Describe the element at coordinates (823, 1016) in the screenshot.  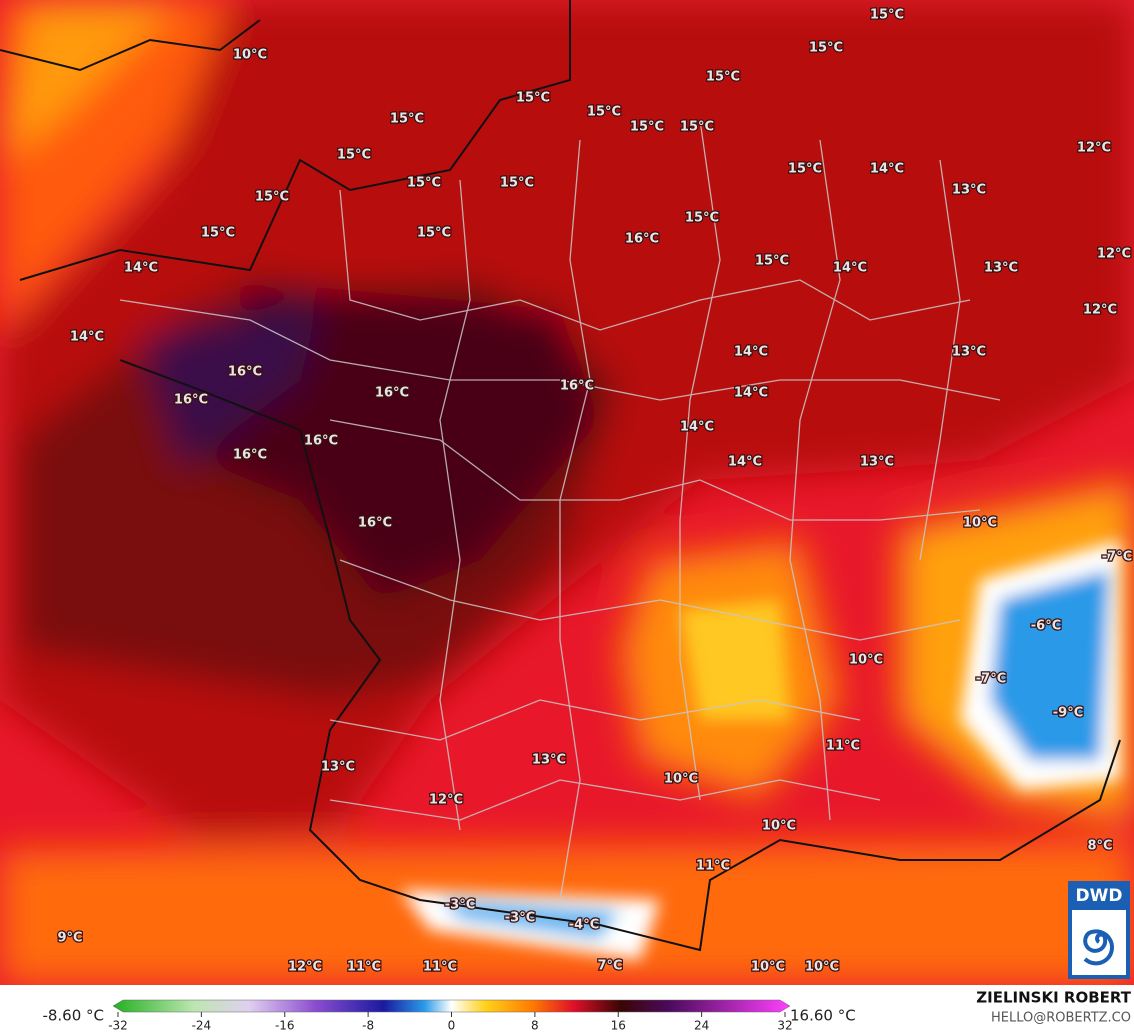
I see `colorbar-max: 16.60 °C` at that location.